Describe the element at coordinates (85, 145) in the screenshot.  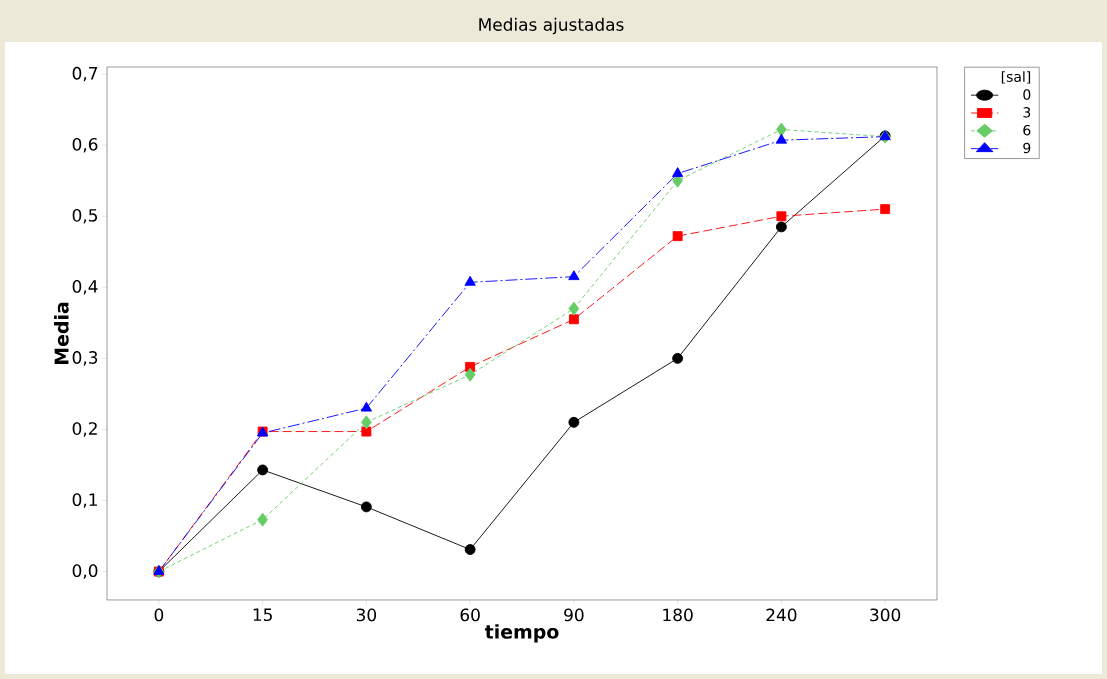
I see `y-tick-label: 0,6` at that location.